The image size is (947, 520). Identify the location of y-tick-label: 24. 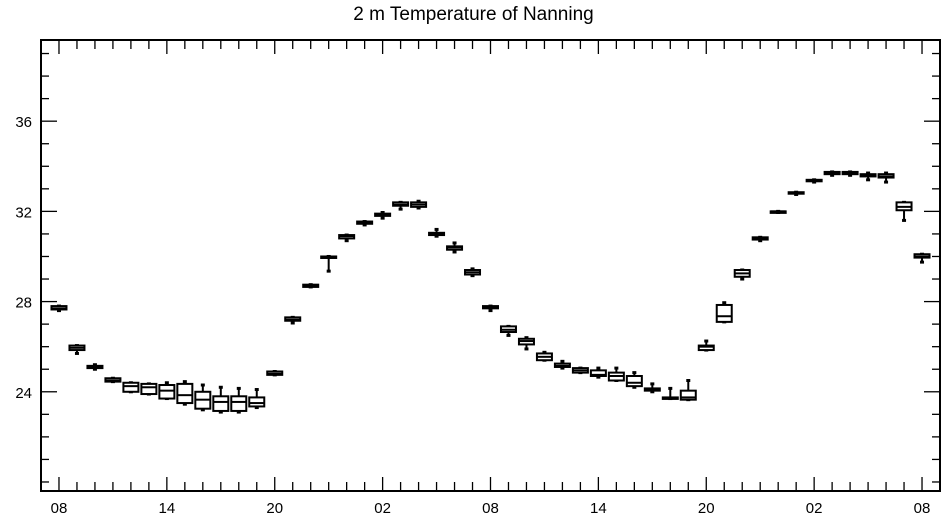
(23, 393).